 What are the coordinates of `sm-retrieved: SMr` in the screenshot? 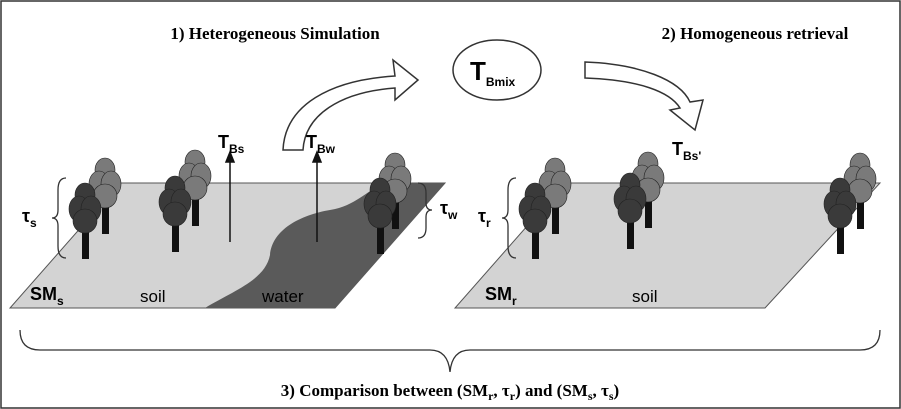 It's located at (501, 296).